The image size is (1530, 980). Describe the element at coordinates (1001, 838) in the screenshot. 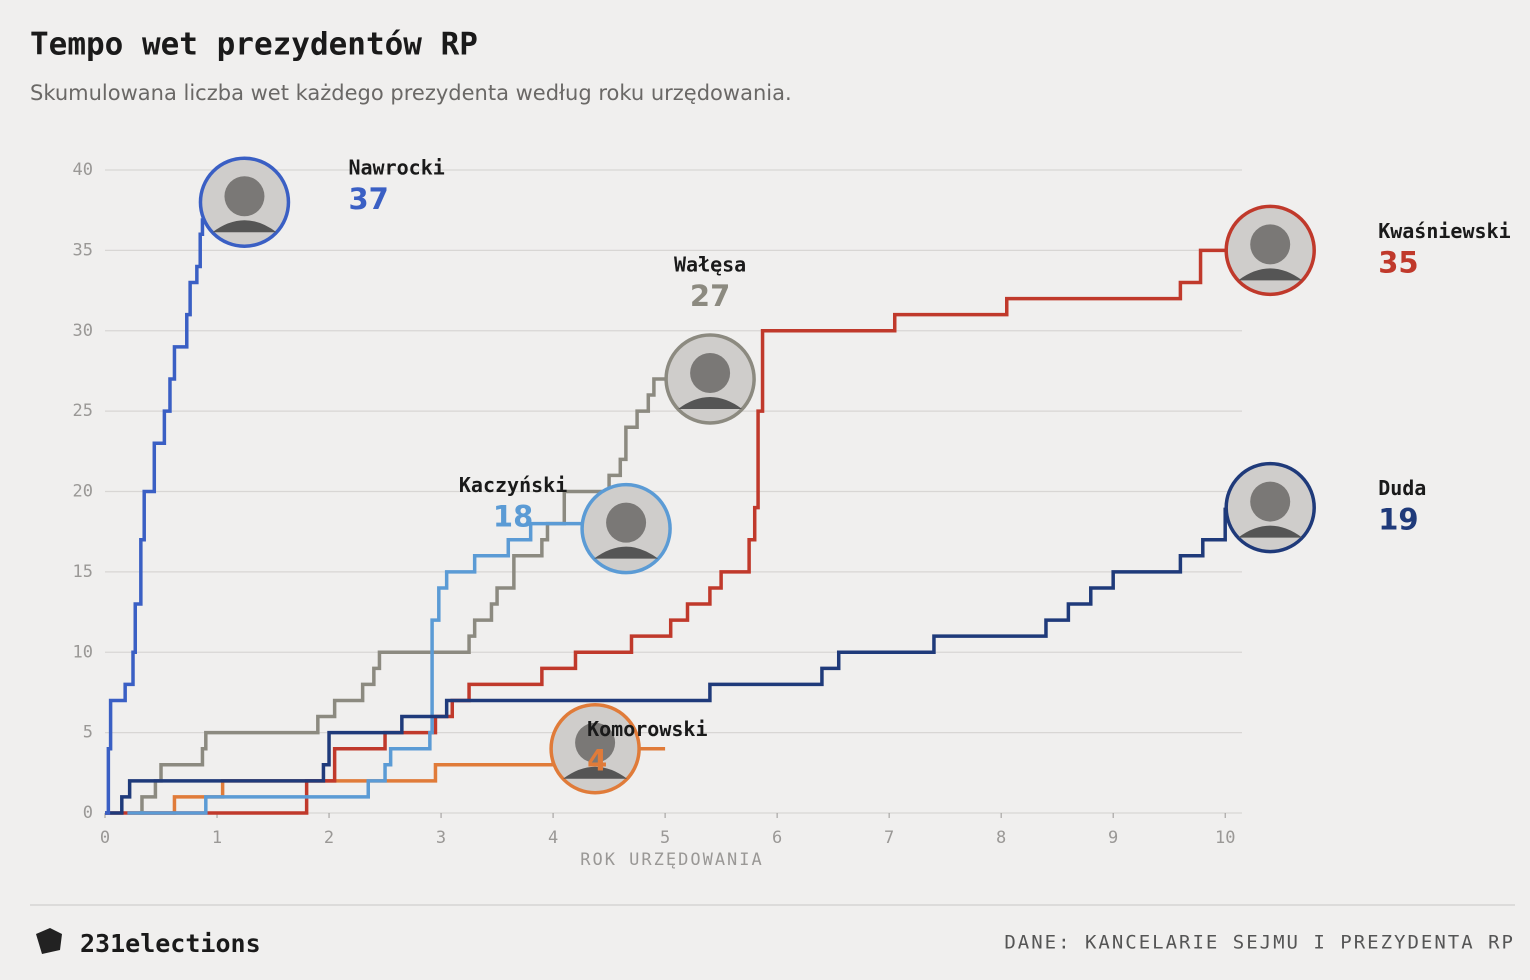

I see `x-tick-label: 8` at that location.